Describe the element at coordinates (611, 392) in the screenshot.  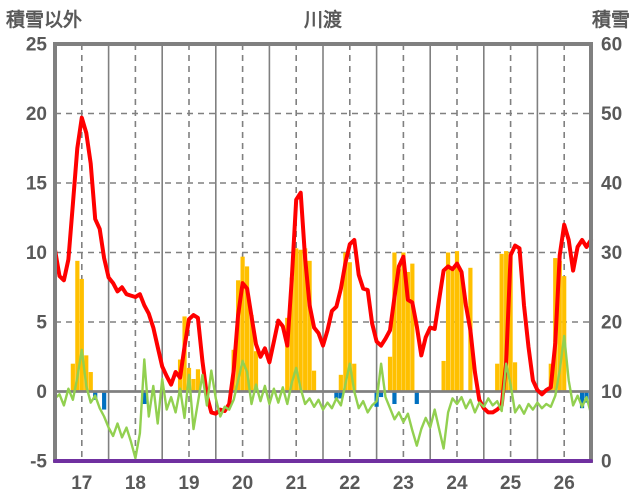
I see `y-right-tick-label: 10` at that location.